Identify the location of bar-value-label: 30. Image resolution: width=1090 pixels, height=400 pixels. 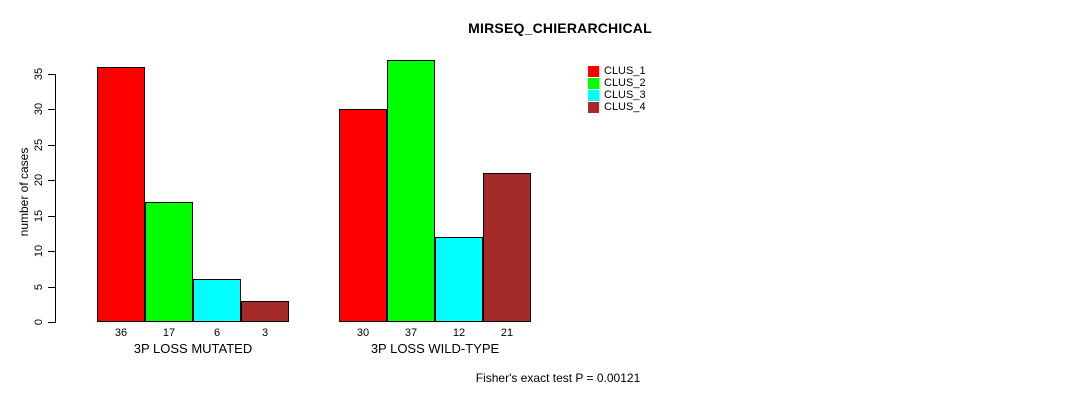
(363, 333).